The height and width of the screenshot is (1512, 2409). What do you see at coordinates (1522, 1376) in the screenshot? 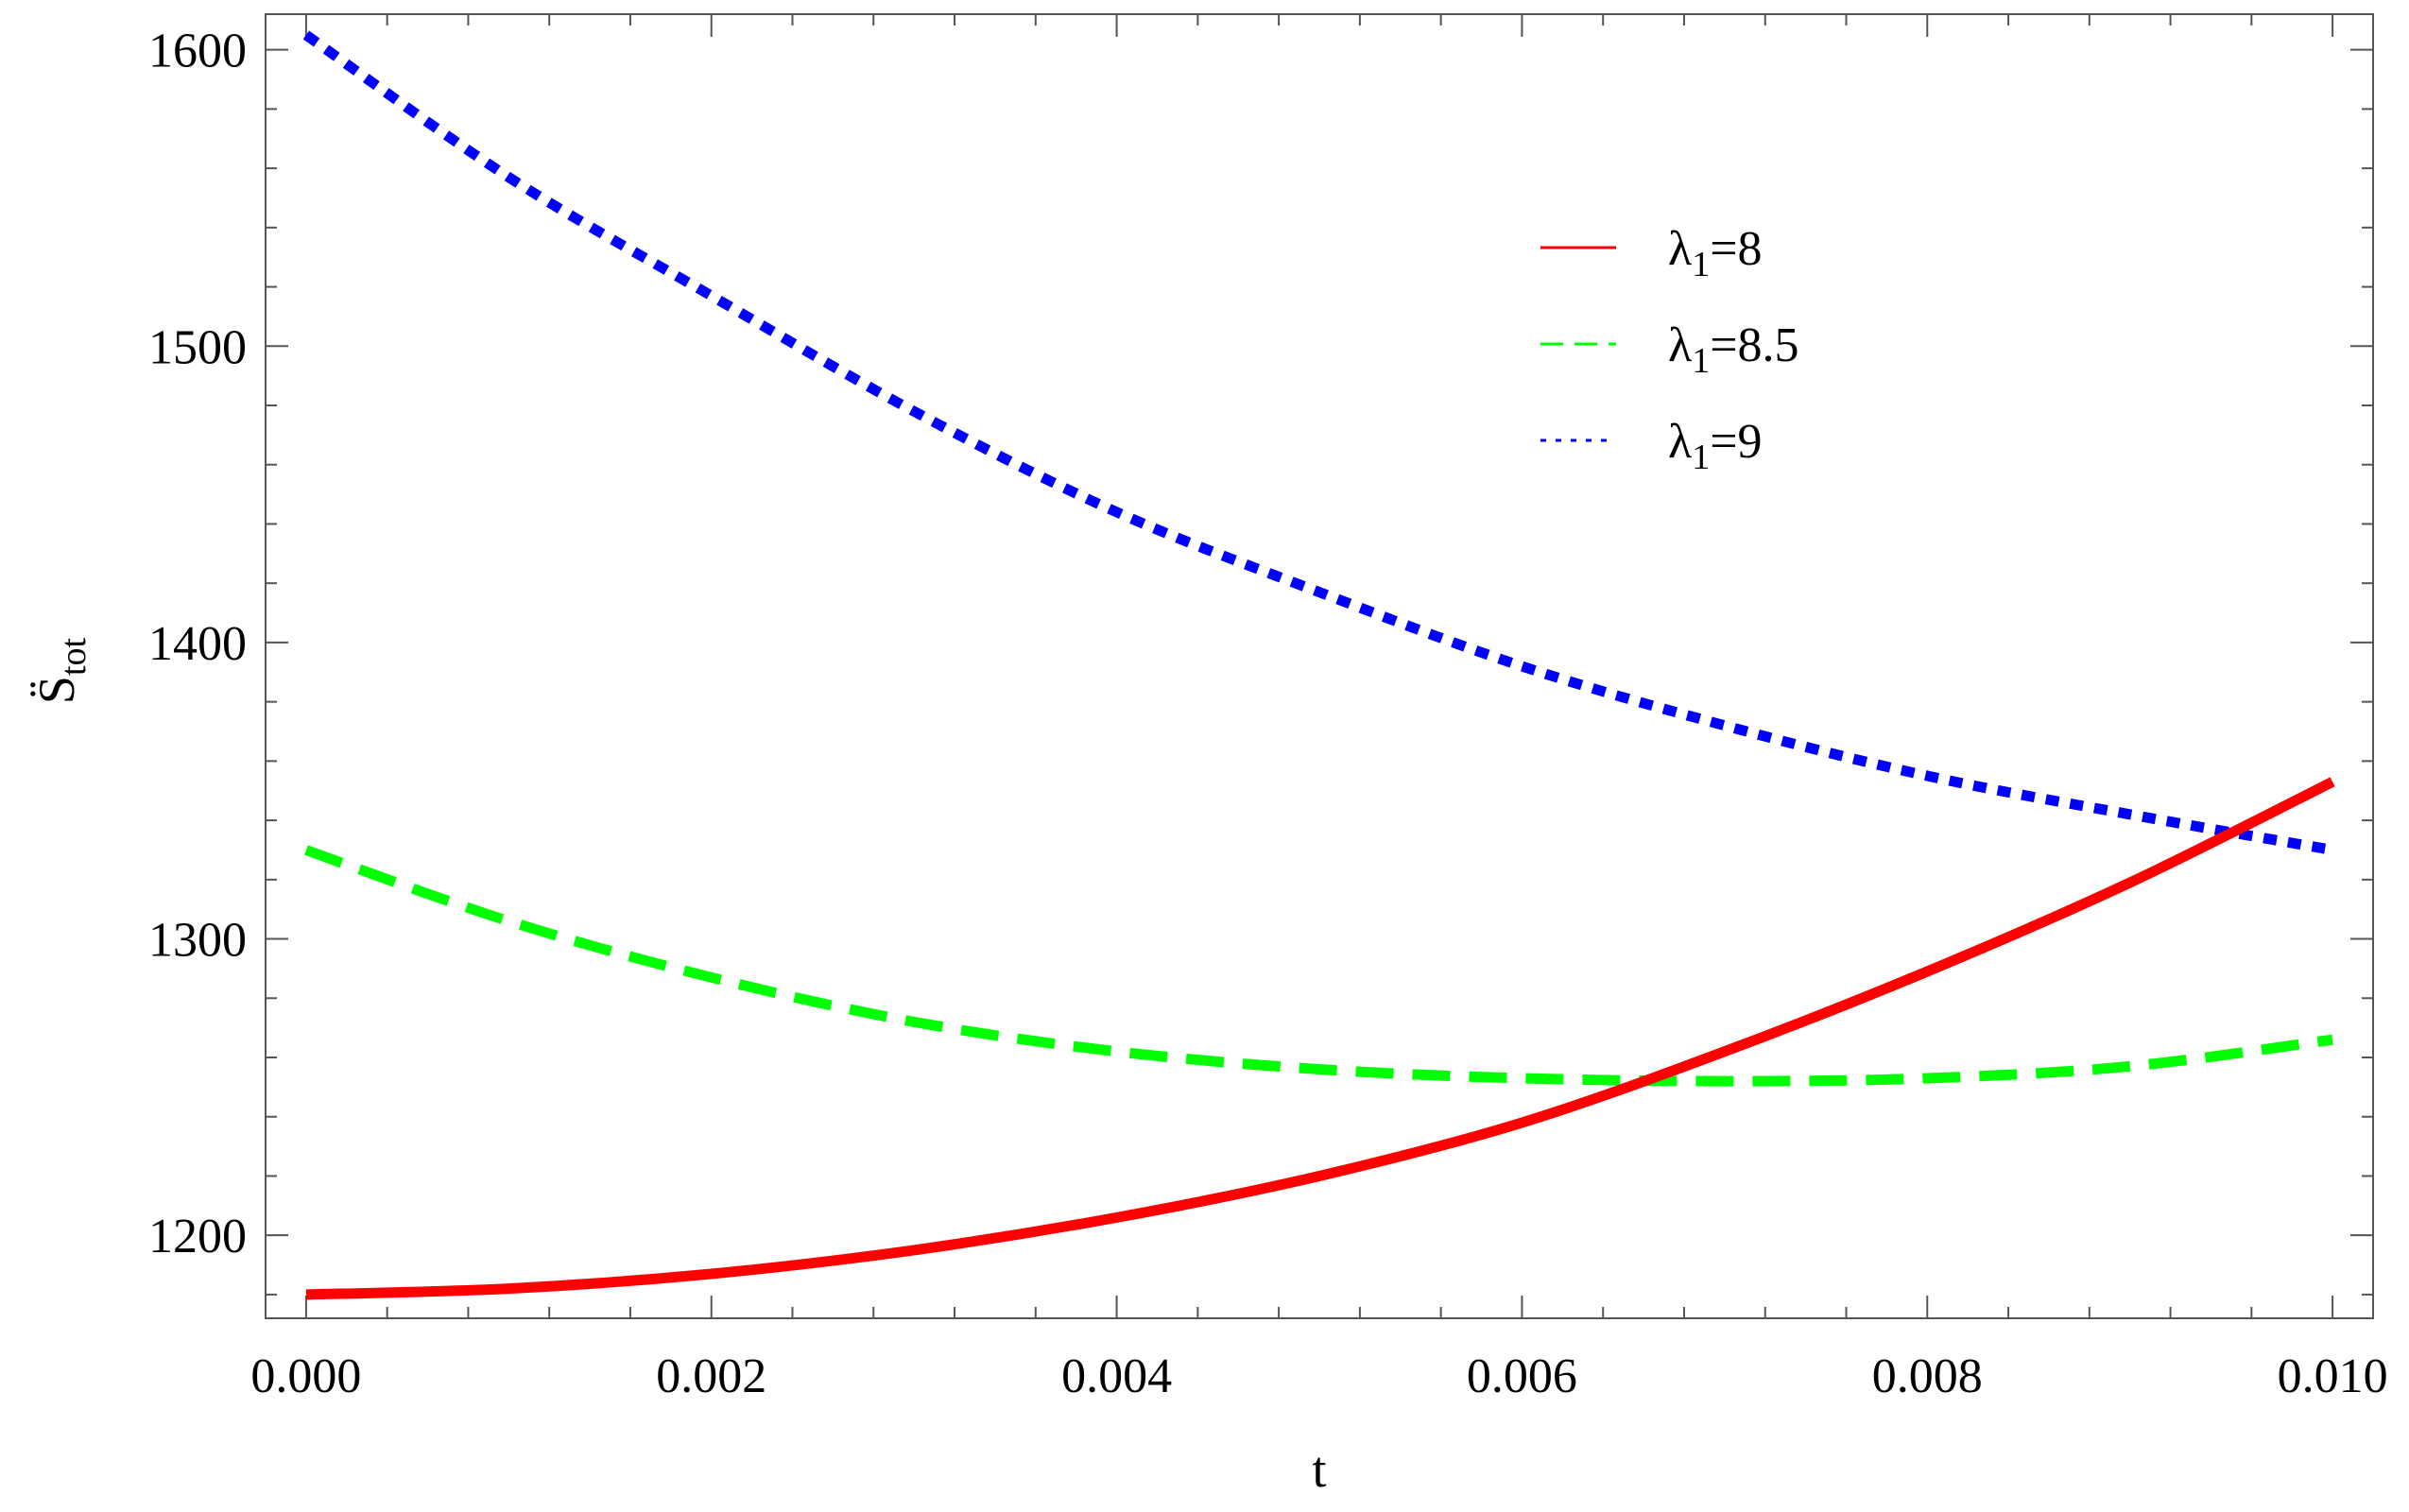
I see `x-tick-label: 0.006` at bounding box center [1522, 1376].